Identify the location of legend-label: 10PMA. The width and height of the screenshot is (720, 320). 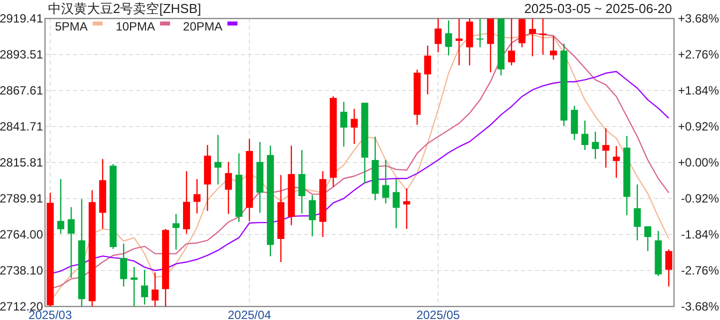
(136, 27).